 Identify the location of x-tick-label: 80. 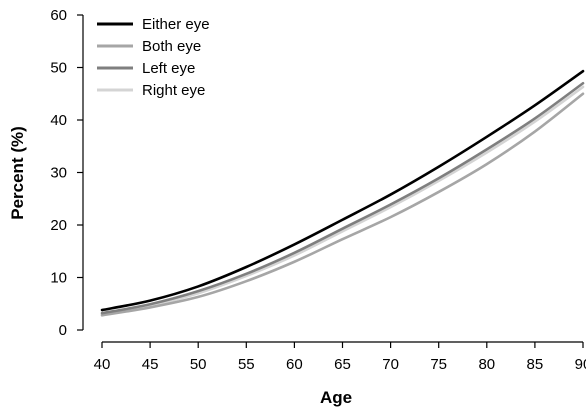
(486, 364).